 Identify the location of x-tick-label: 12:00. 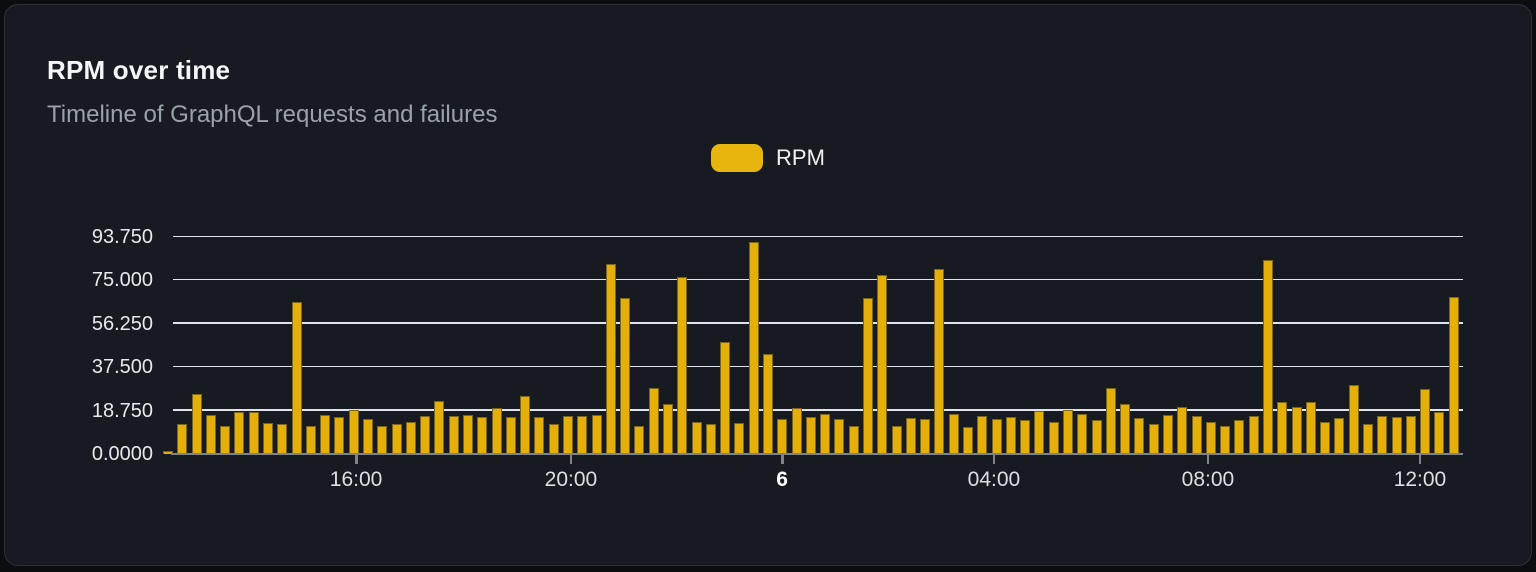
(1420, 479).